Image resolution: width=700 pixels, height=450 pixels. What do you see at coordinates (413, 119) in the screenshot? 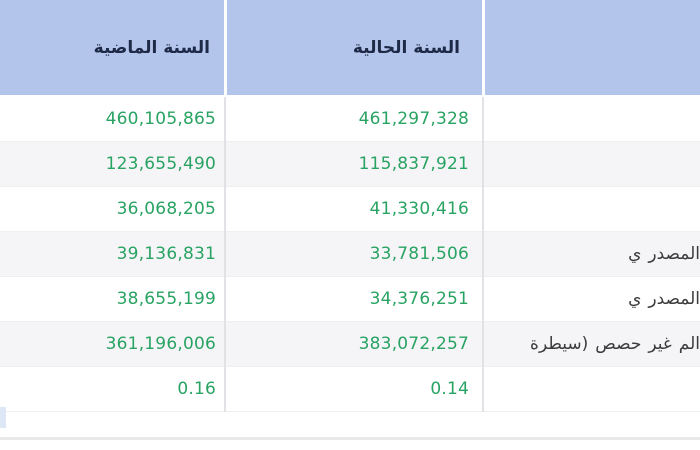
I see `current-year-value: 461,297,328` at bounding box center [413, 119].